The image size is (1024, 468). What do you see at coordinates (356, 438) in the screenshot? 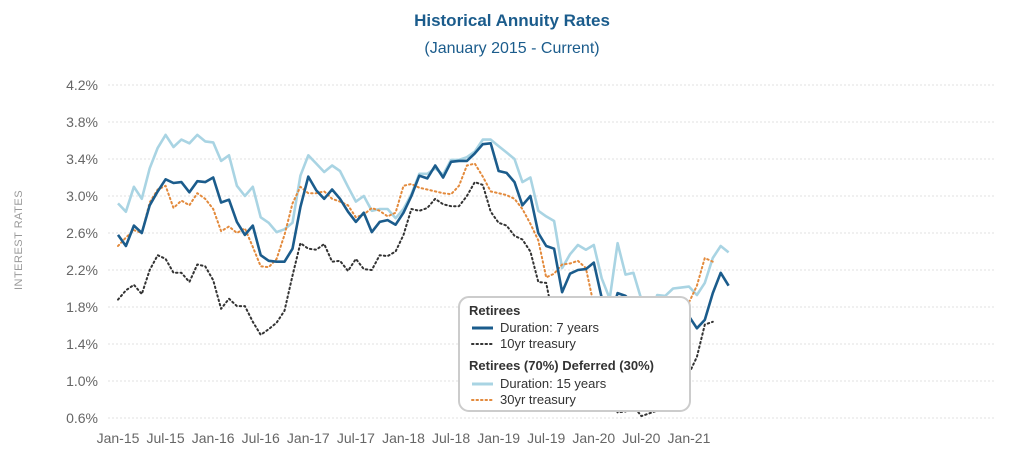
I see `x-tick-label: Jul-17` at bounding box center [356, 438].